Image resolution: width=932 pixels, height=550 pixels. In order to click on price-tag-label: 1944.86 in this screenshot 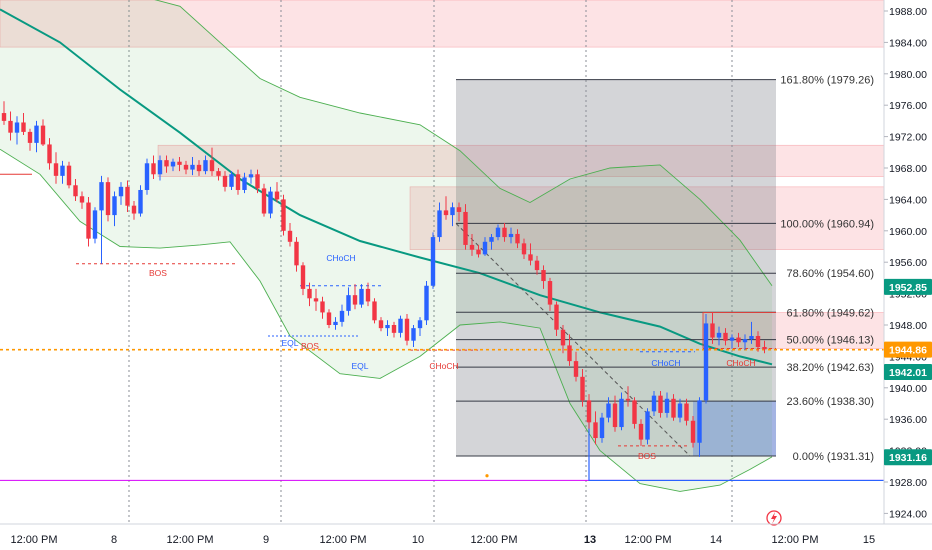, I will do `click(908, 351)`.